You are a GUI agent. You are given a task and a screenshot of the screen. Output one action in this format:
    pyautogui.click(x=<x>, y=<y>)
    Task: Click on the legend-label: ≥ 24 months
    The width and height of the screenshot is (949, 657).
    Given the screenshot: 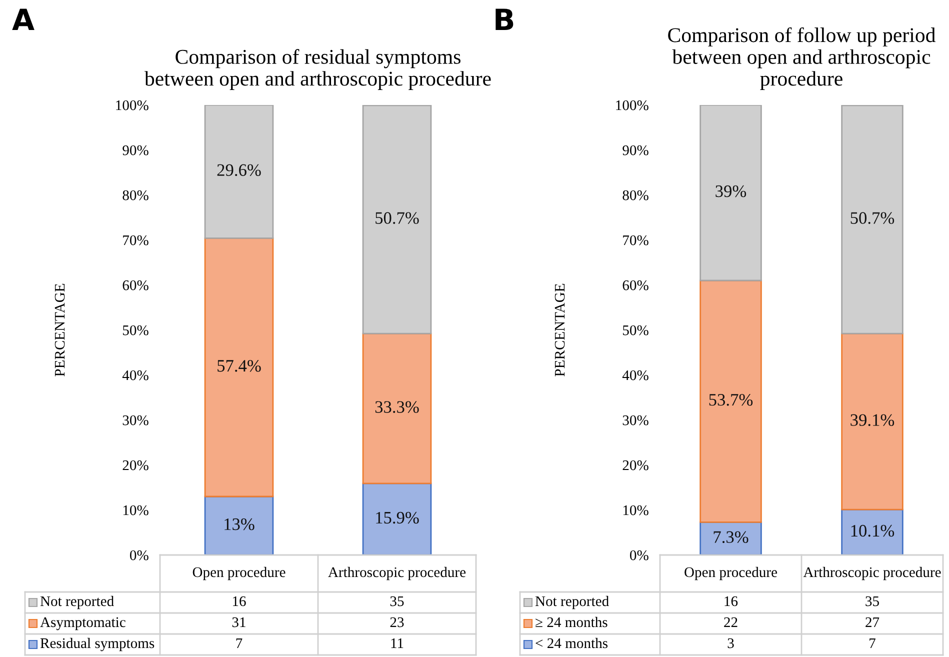 What is the action you would take?
    pyautogui.click(x=572, y=622)
    